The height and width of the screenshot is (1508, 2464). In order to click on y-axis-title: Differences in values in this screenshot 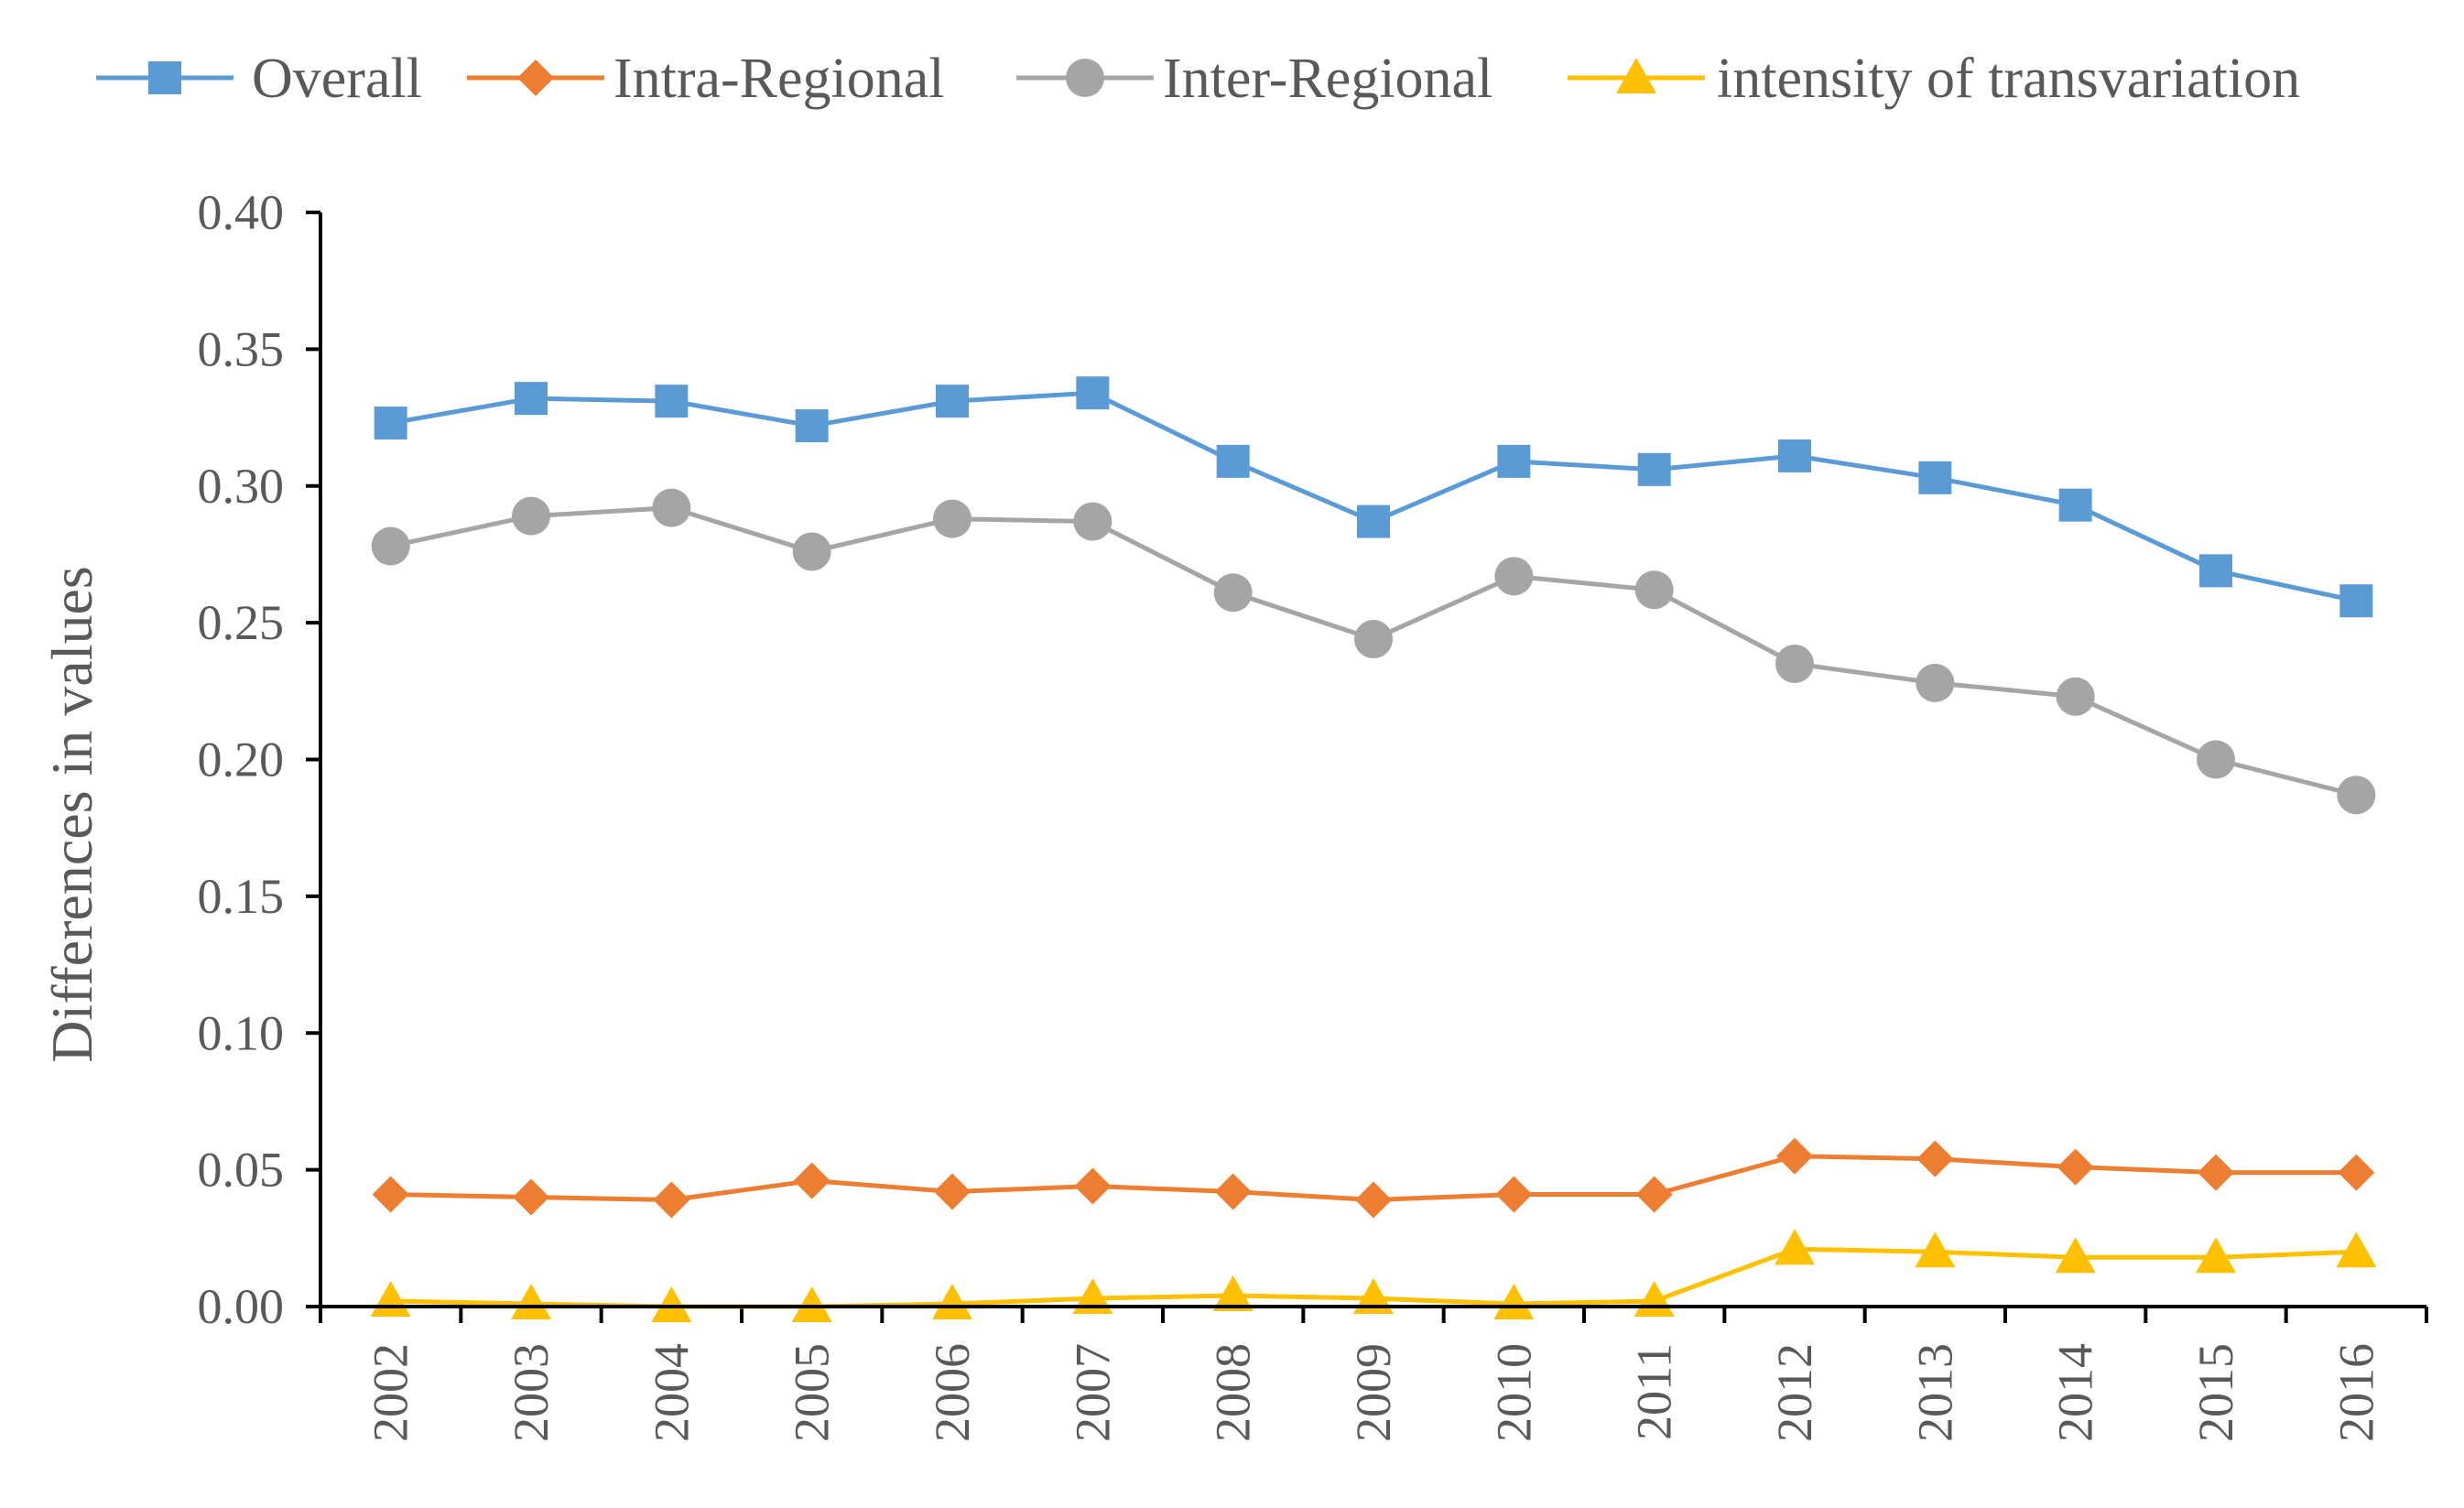, I will do `click(71, 815)`.